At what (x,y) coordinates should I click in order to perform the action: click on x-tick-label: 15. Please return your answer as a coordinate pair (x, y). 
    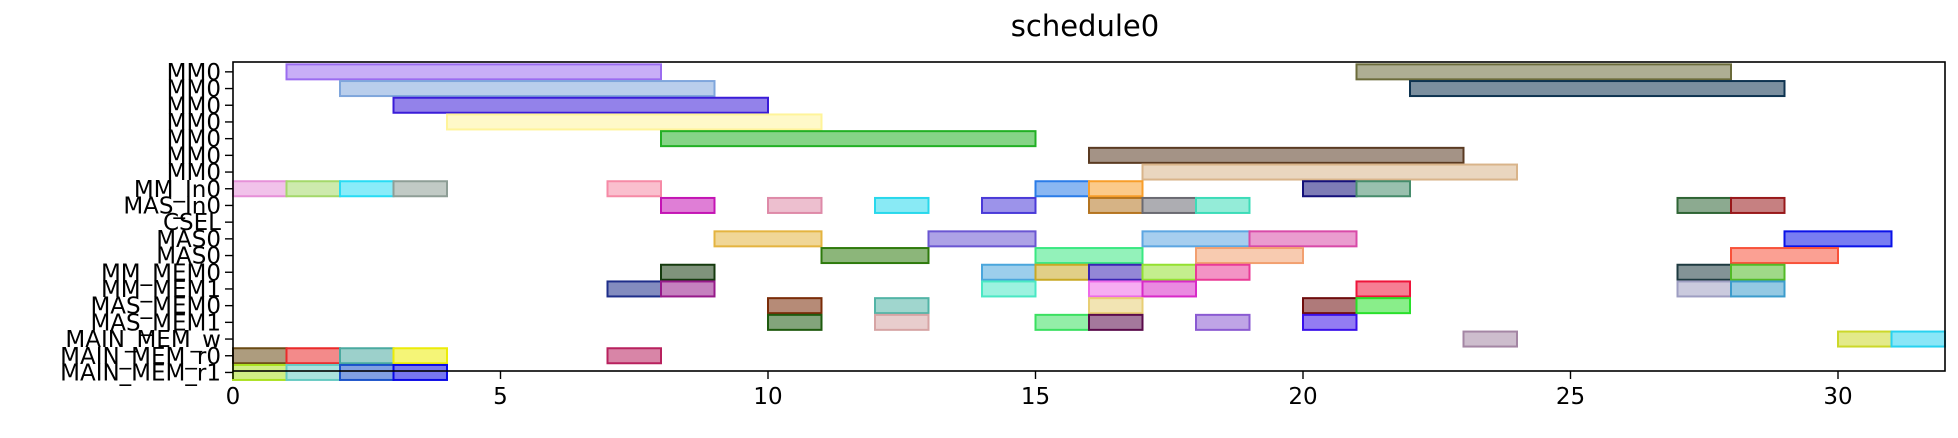
    Looking at the image, I should click on (1035, 397).